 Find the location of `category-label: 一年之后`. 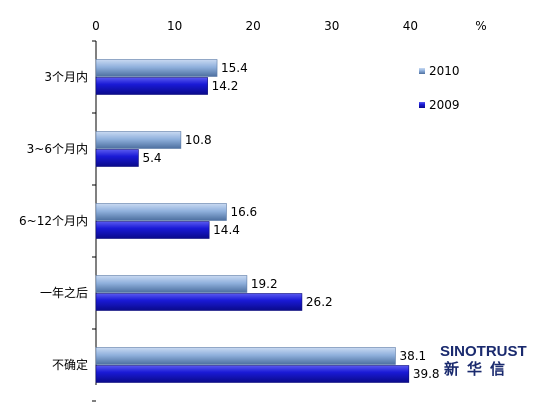

category-label: 一年之后 is located at coordinates (64, 293).